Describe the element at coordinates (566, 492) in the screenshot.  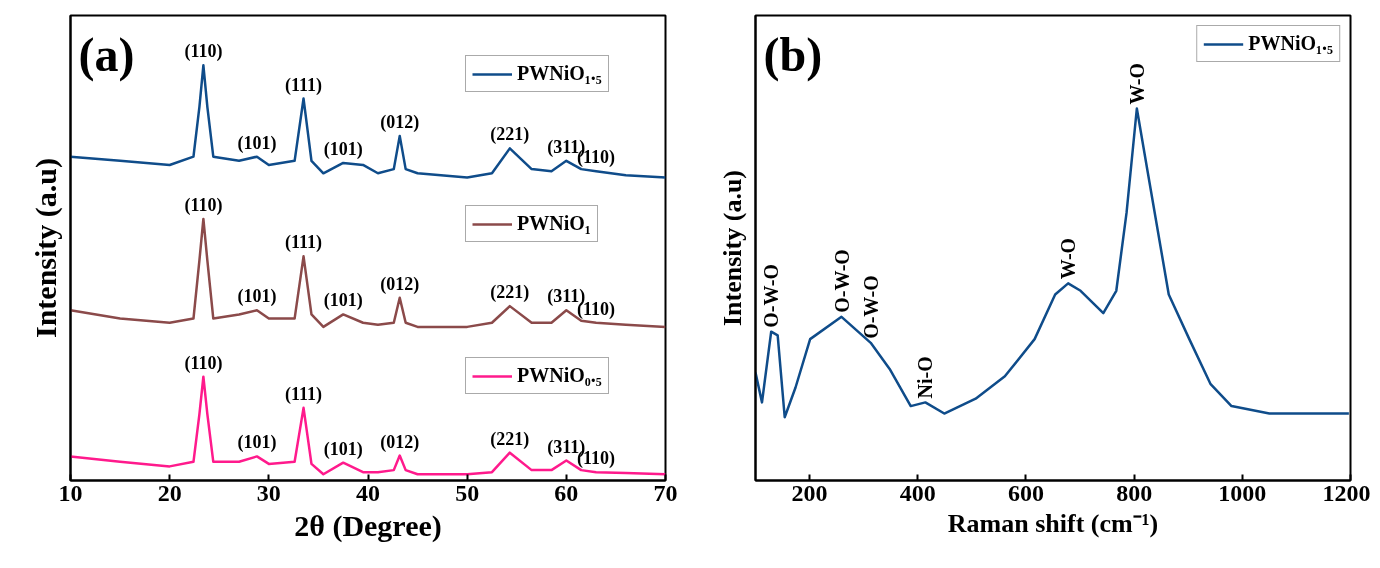
I see `x-tick-label: 60` at that location.